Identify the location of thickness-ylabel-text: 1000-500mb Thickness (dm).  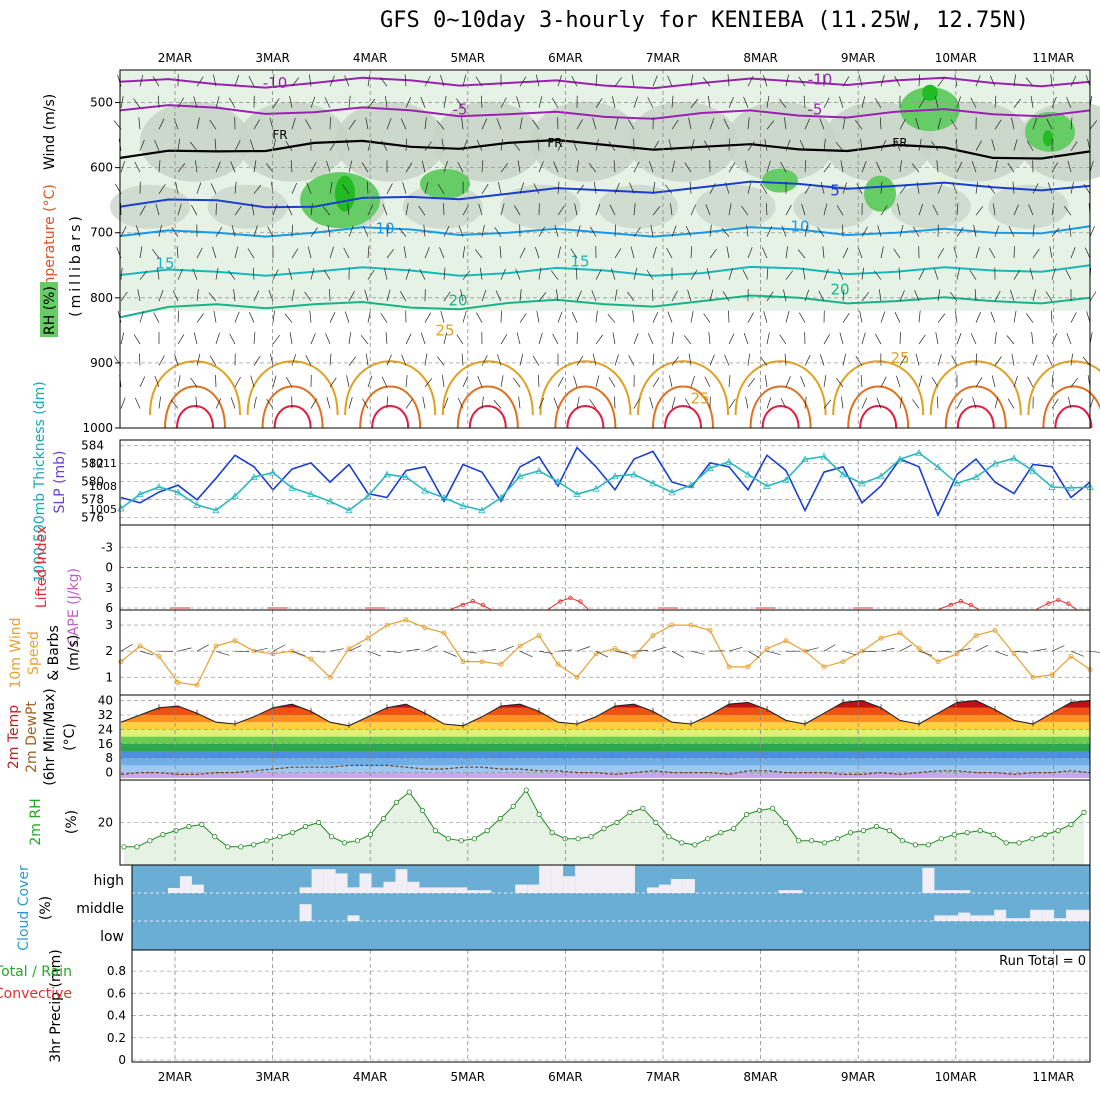
(40, 481).